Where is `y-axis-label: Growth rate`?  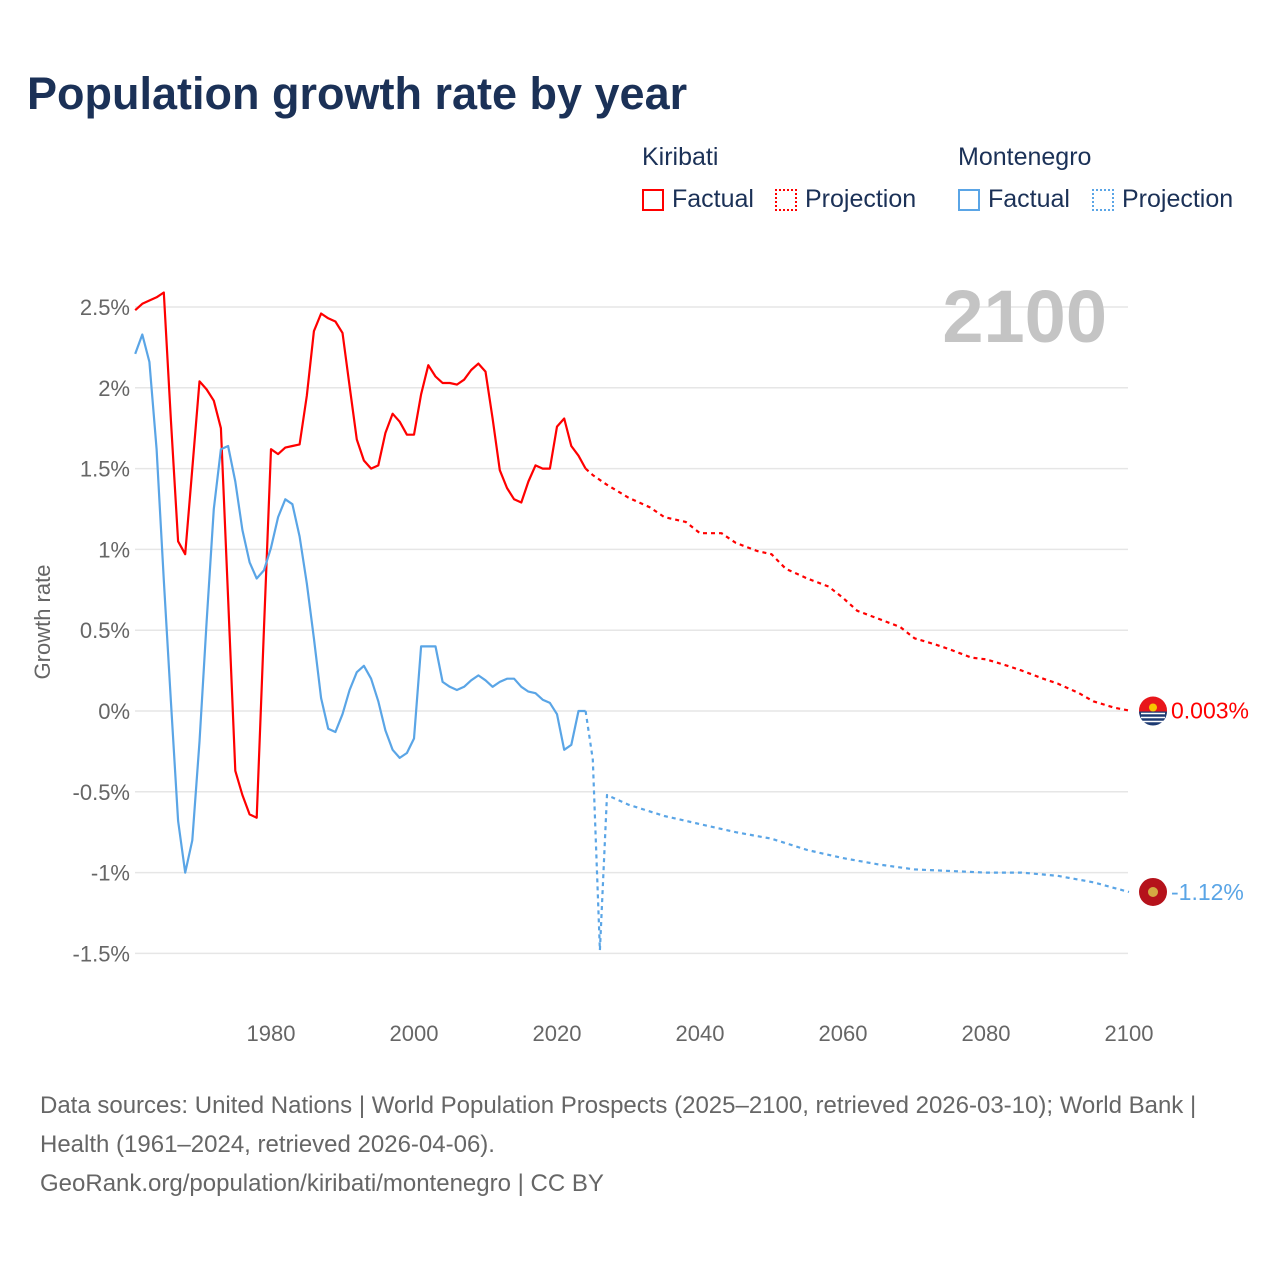
y-axis-label: Growth rate is located at coordinates (42, 622).